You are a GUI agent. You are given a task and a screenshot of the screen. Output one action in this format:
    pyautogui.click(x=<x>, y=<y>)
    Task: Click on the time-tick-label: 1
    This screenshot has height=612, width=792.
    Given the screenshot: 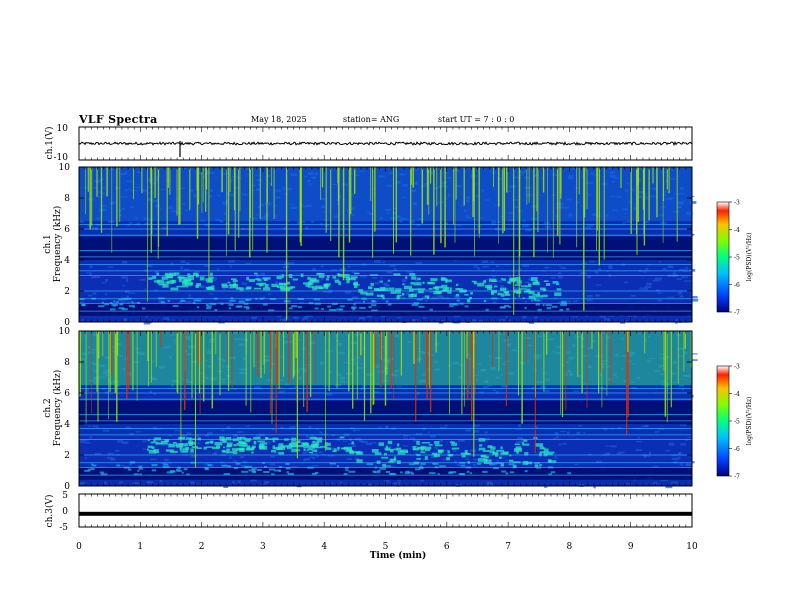 What is the action you would take?
    pyautogui.click(x=140, y=547)
    